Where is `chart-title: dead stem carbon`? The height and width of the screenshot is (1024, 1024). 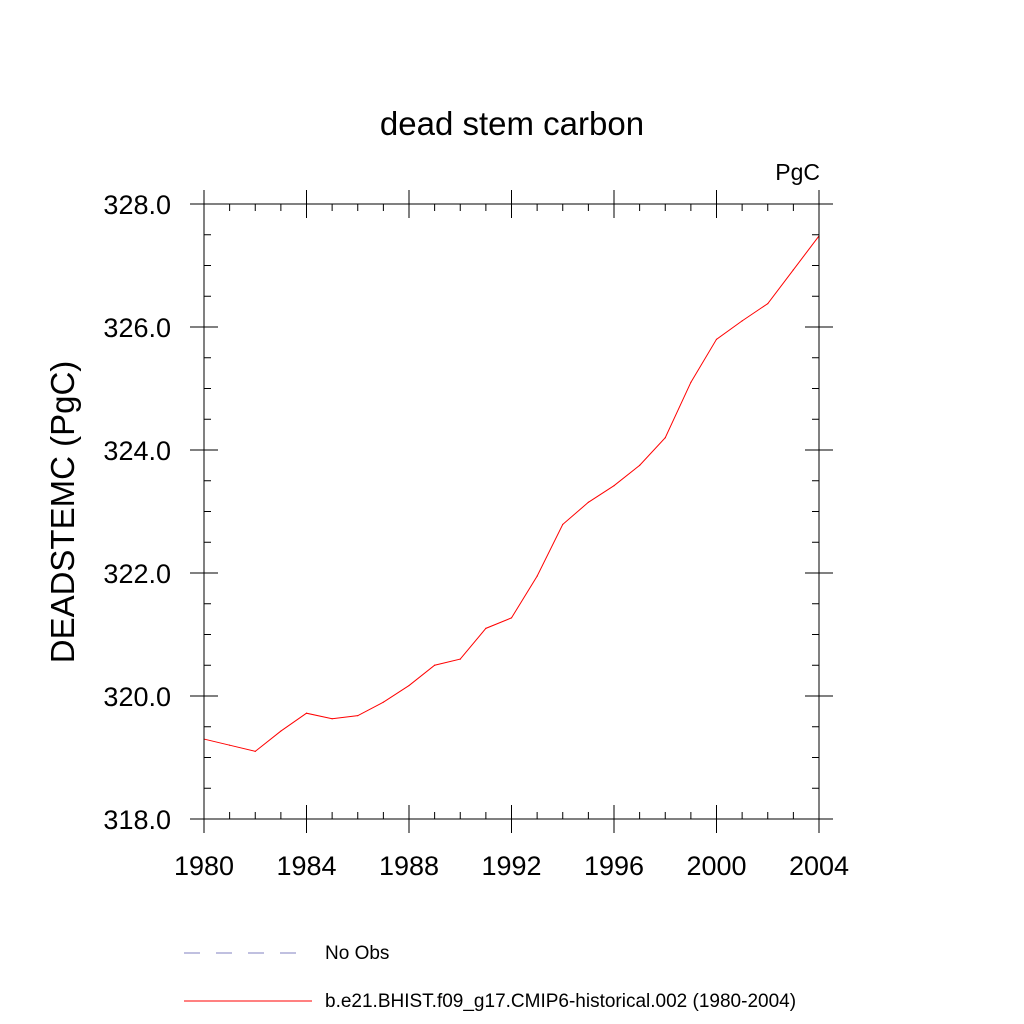
chart-title: dead stem carbon is located at coordinates (512, 123).